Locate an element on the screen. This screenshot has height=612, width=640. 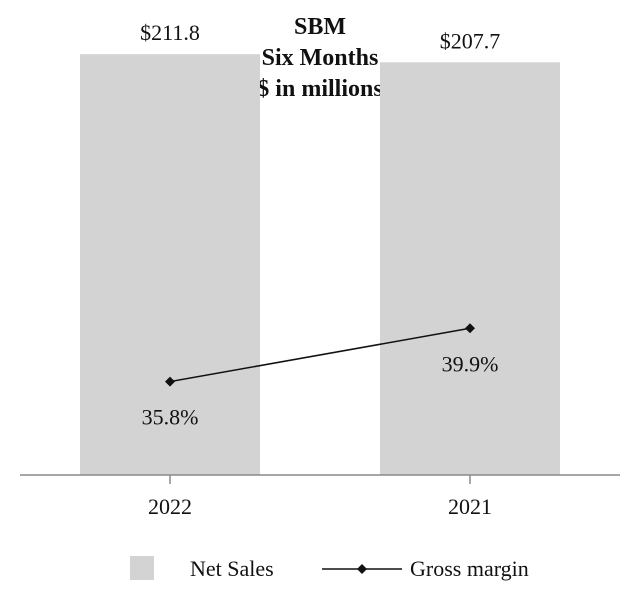
bar-label-net-sales-2021: $207.7 is located at coordinates (470, 40).